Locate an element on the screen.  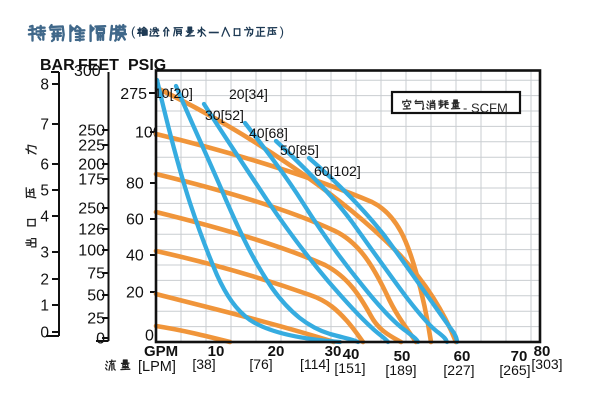
svg-text: 50[85] is located at coordinates (299, 150).